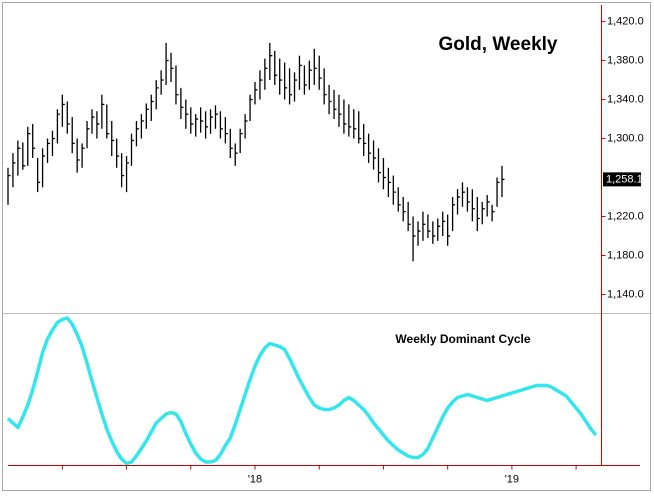 The image size is (654, 499). I want to click on y-tick-label: 1,340.0, so click(625, 99).